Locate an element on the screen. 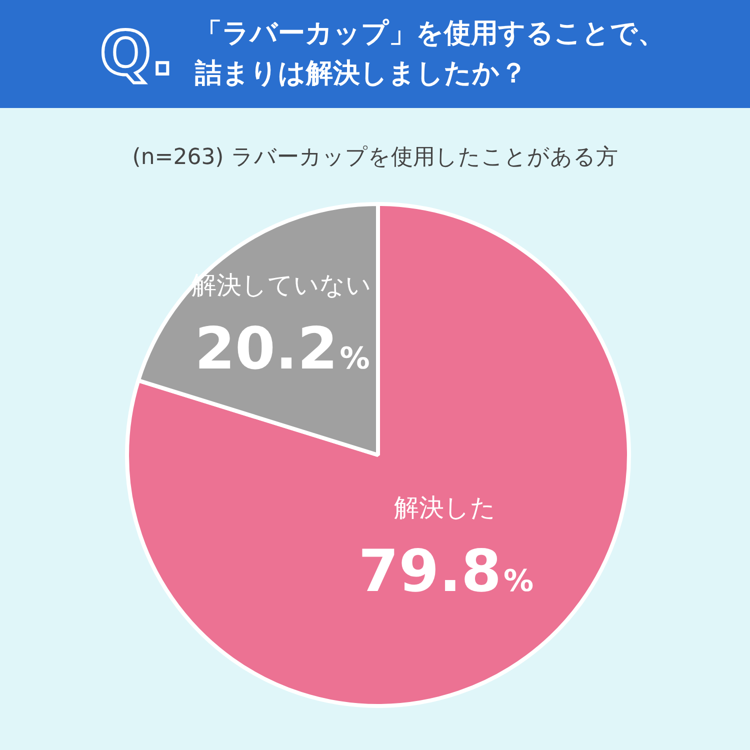  data-label: 79.8% is located at coordinates (446, 570).